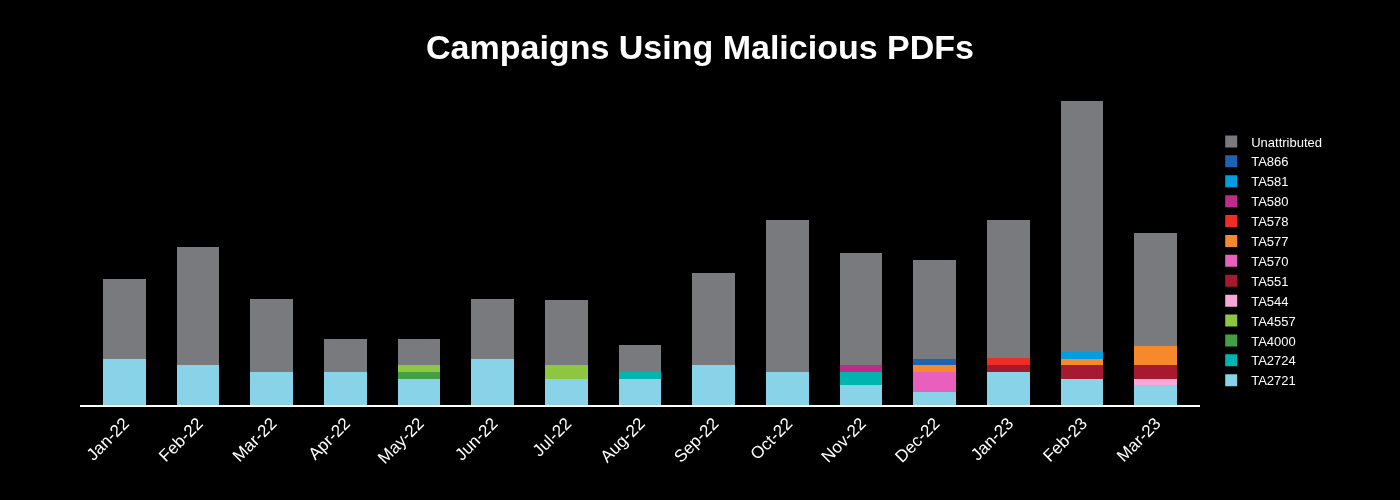 This screenshot has height=500, width=1400. I want to click on legend-label: TA4000, so click(1273, 341).